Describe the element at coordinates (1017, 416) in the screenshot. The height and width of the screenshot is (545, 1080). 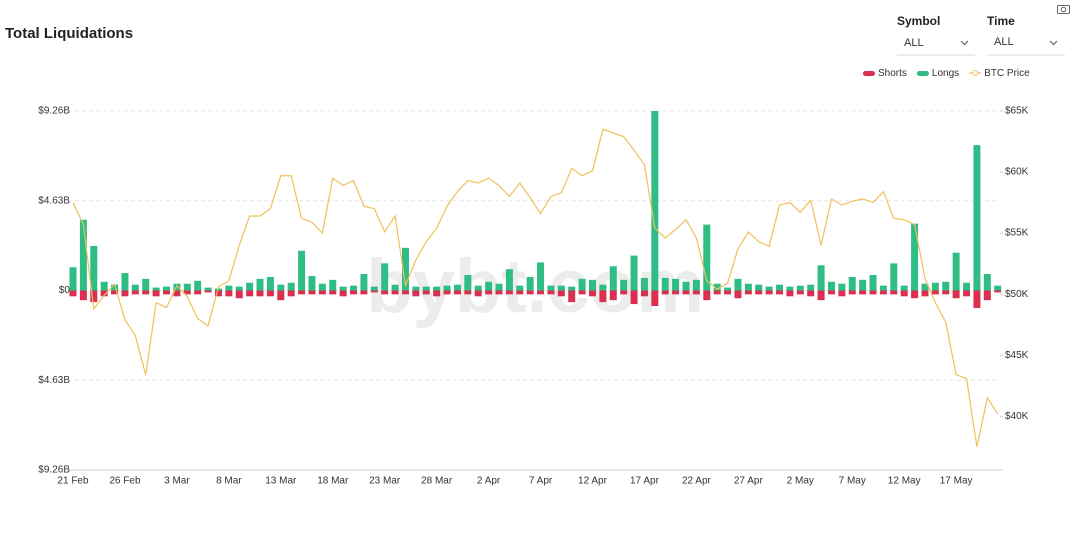
I see `y2-tick-label: $40K` at that location.